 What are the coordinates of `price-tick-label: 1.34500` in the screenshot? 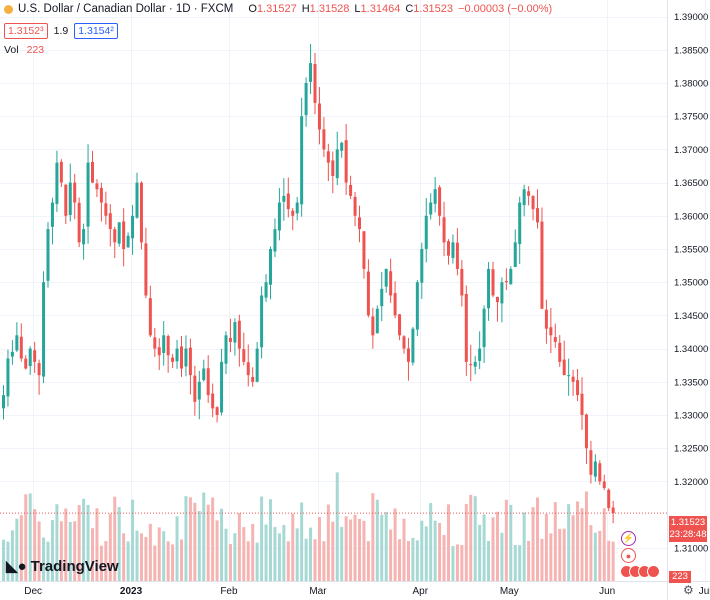 It's located at (691, 316).